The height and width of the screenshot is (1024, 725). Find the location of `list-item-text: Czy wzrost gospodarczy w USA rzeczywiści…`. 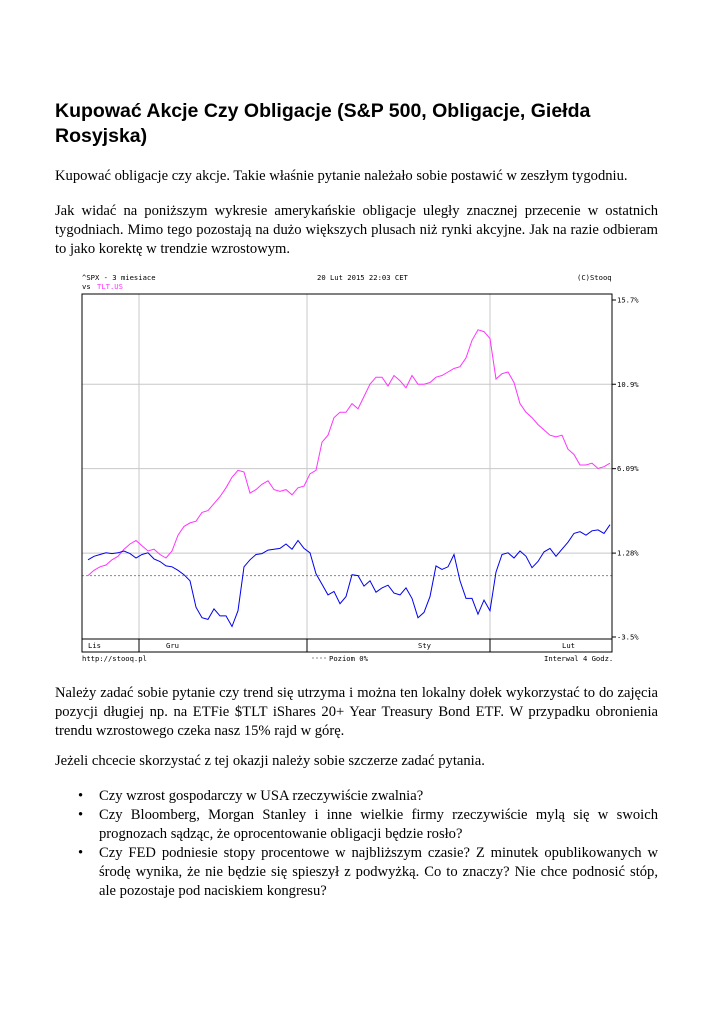

list-item-text: Czy wzrost gospodarczy w USA rzeczywiści… is located at coordinates (261, 796).